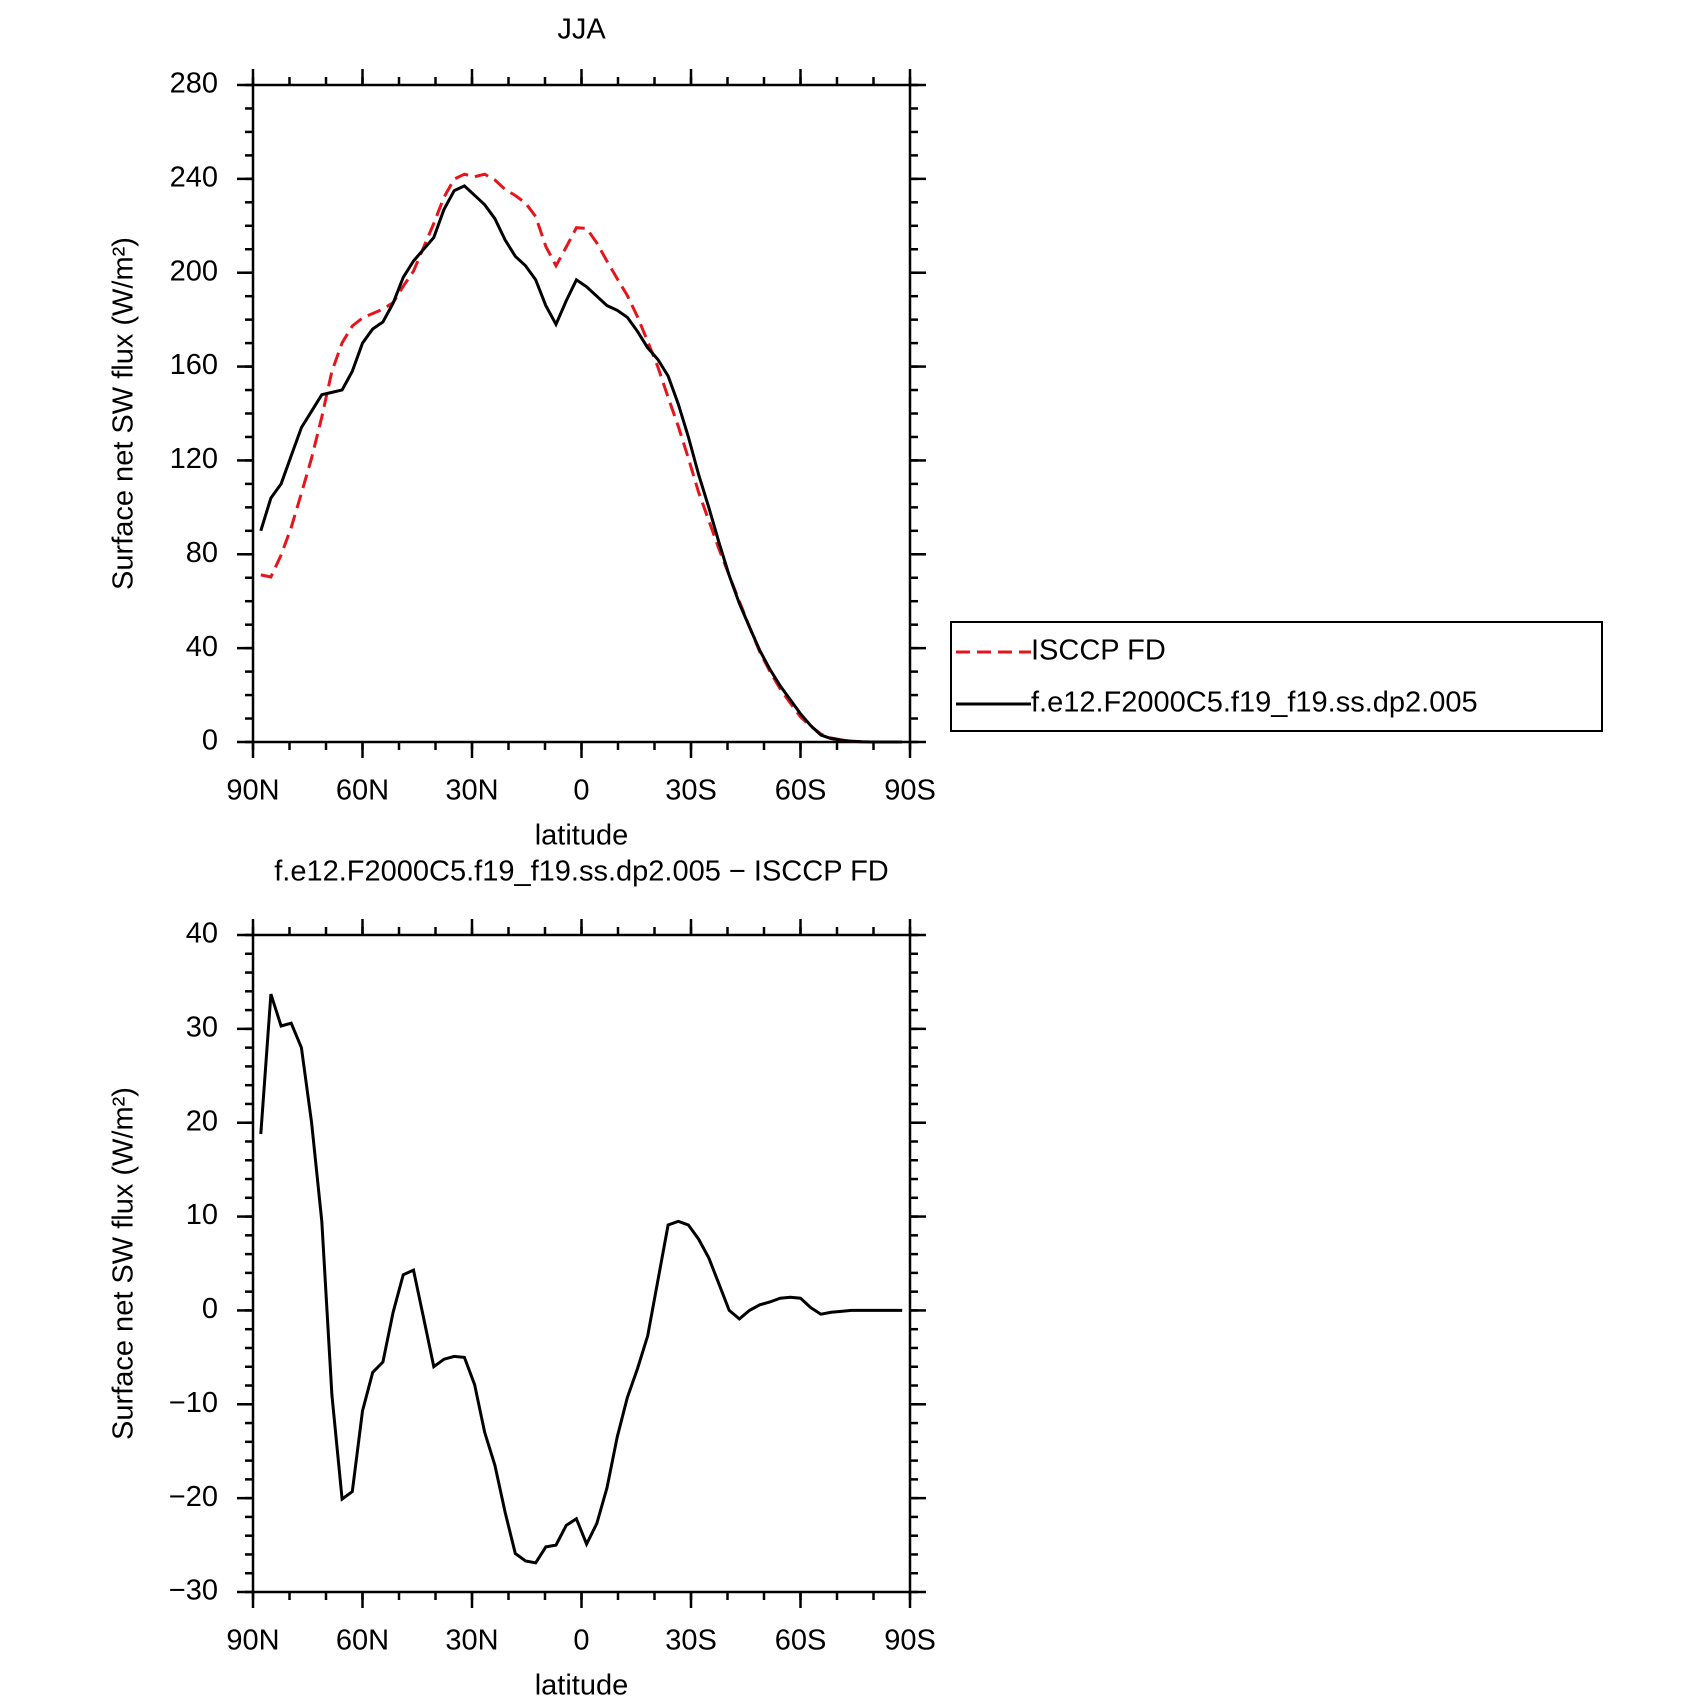 The width and height of the screenshot is (1702, 1703). Describe the element at coordinates (1098, 651) in the screenshot. I see `legend-label: ISCCP FD` at that location.